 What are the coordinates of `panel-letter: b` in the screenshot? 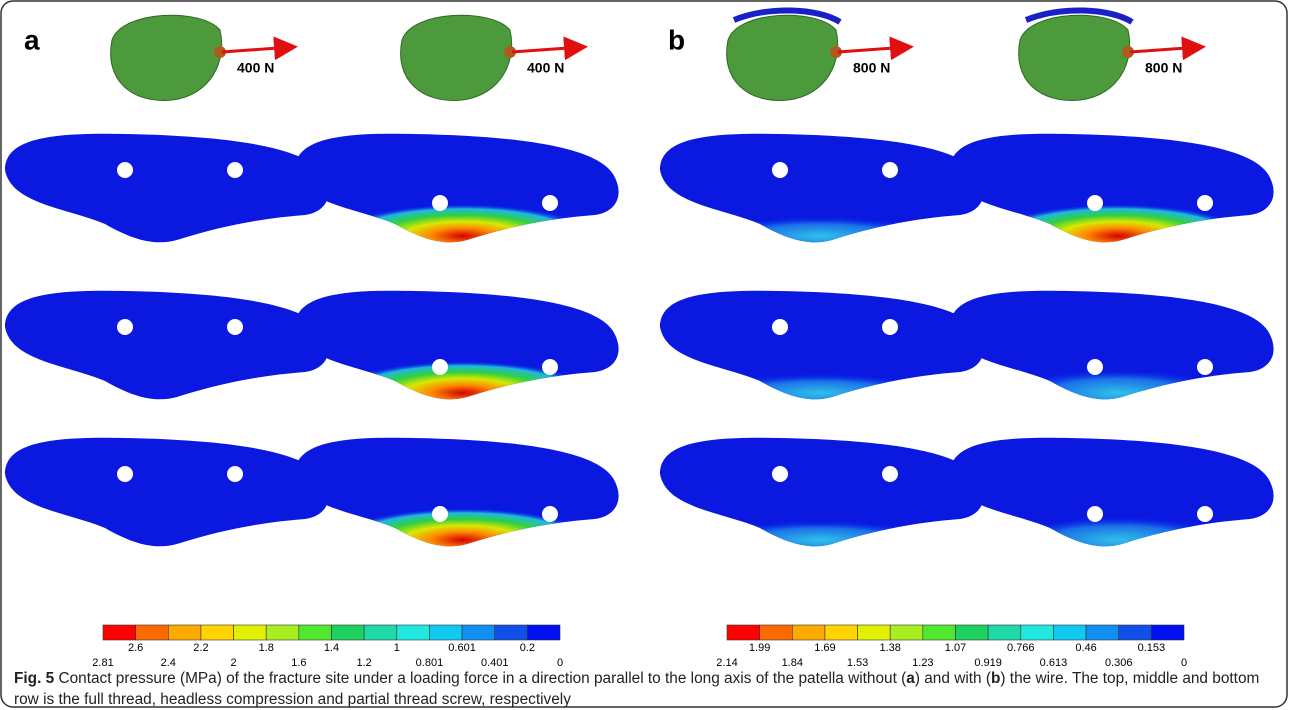 It's located at (676, 39).